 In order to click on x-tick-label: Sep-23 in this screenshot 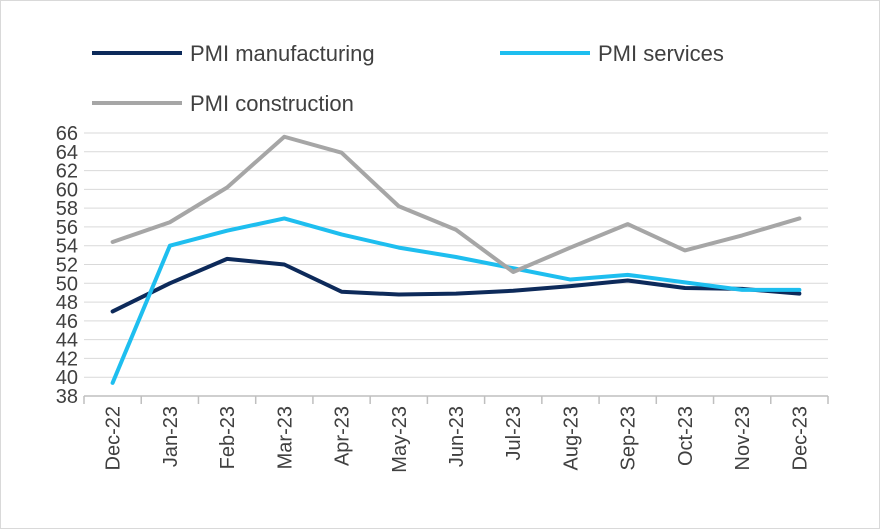, I will do `click(629, 438)`.